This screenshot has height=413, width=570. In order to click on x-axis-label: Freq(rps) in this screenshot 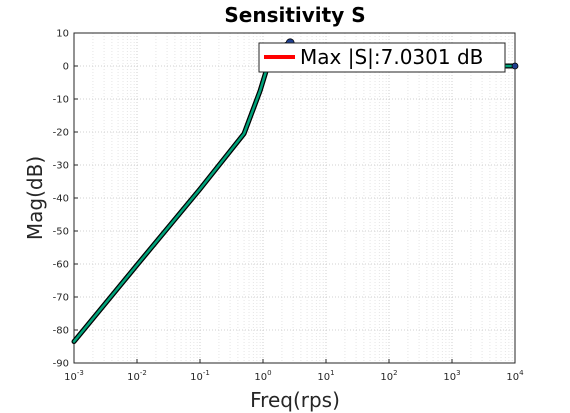, I will do `click(295, 400)`.